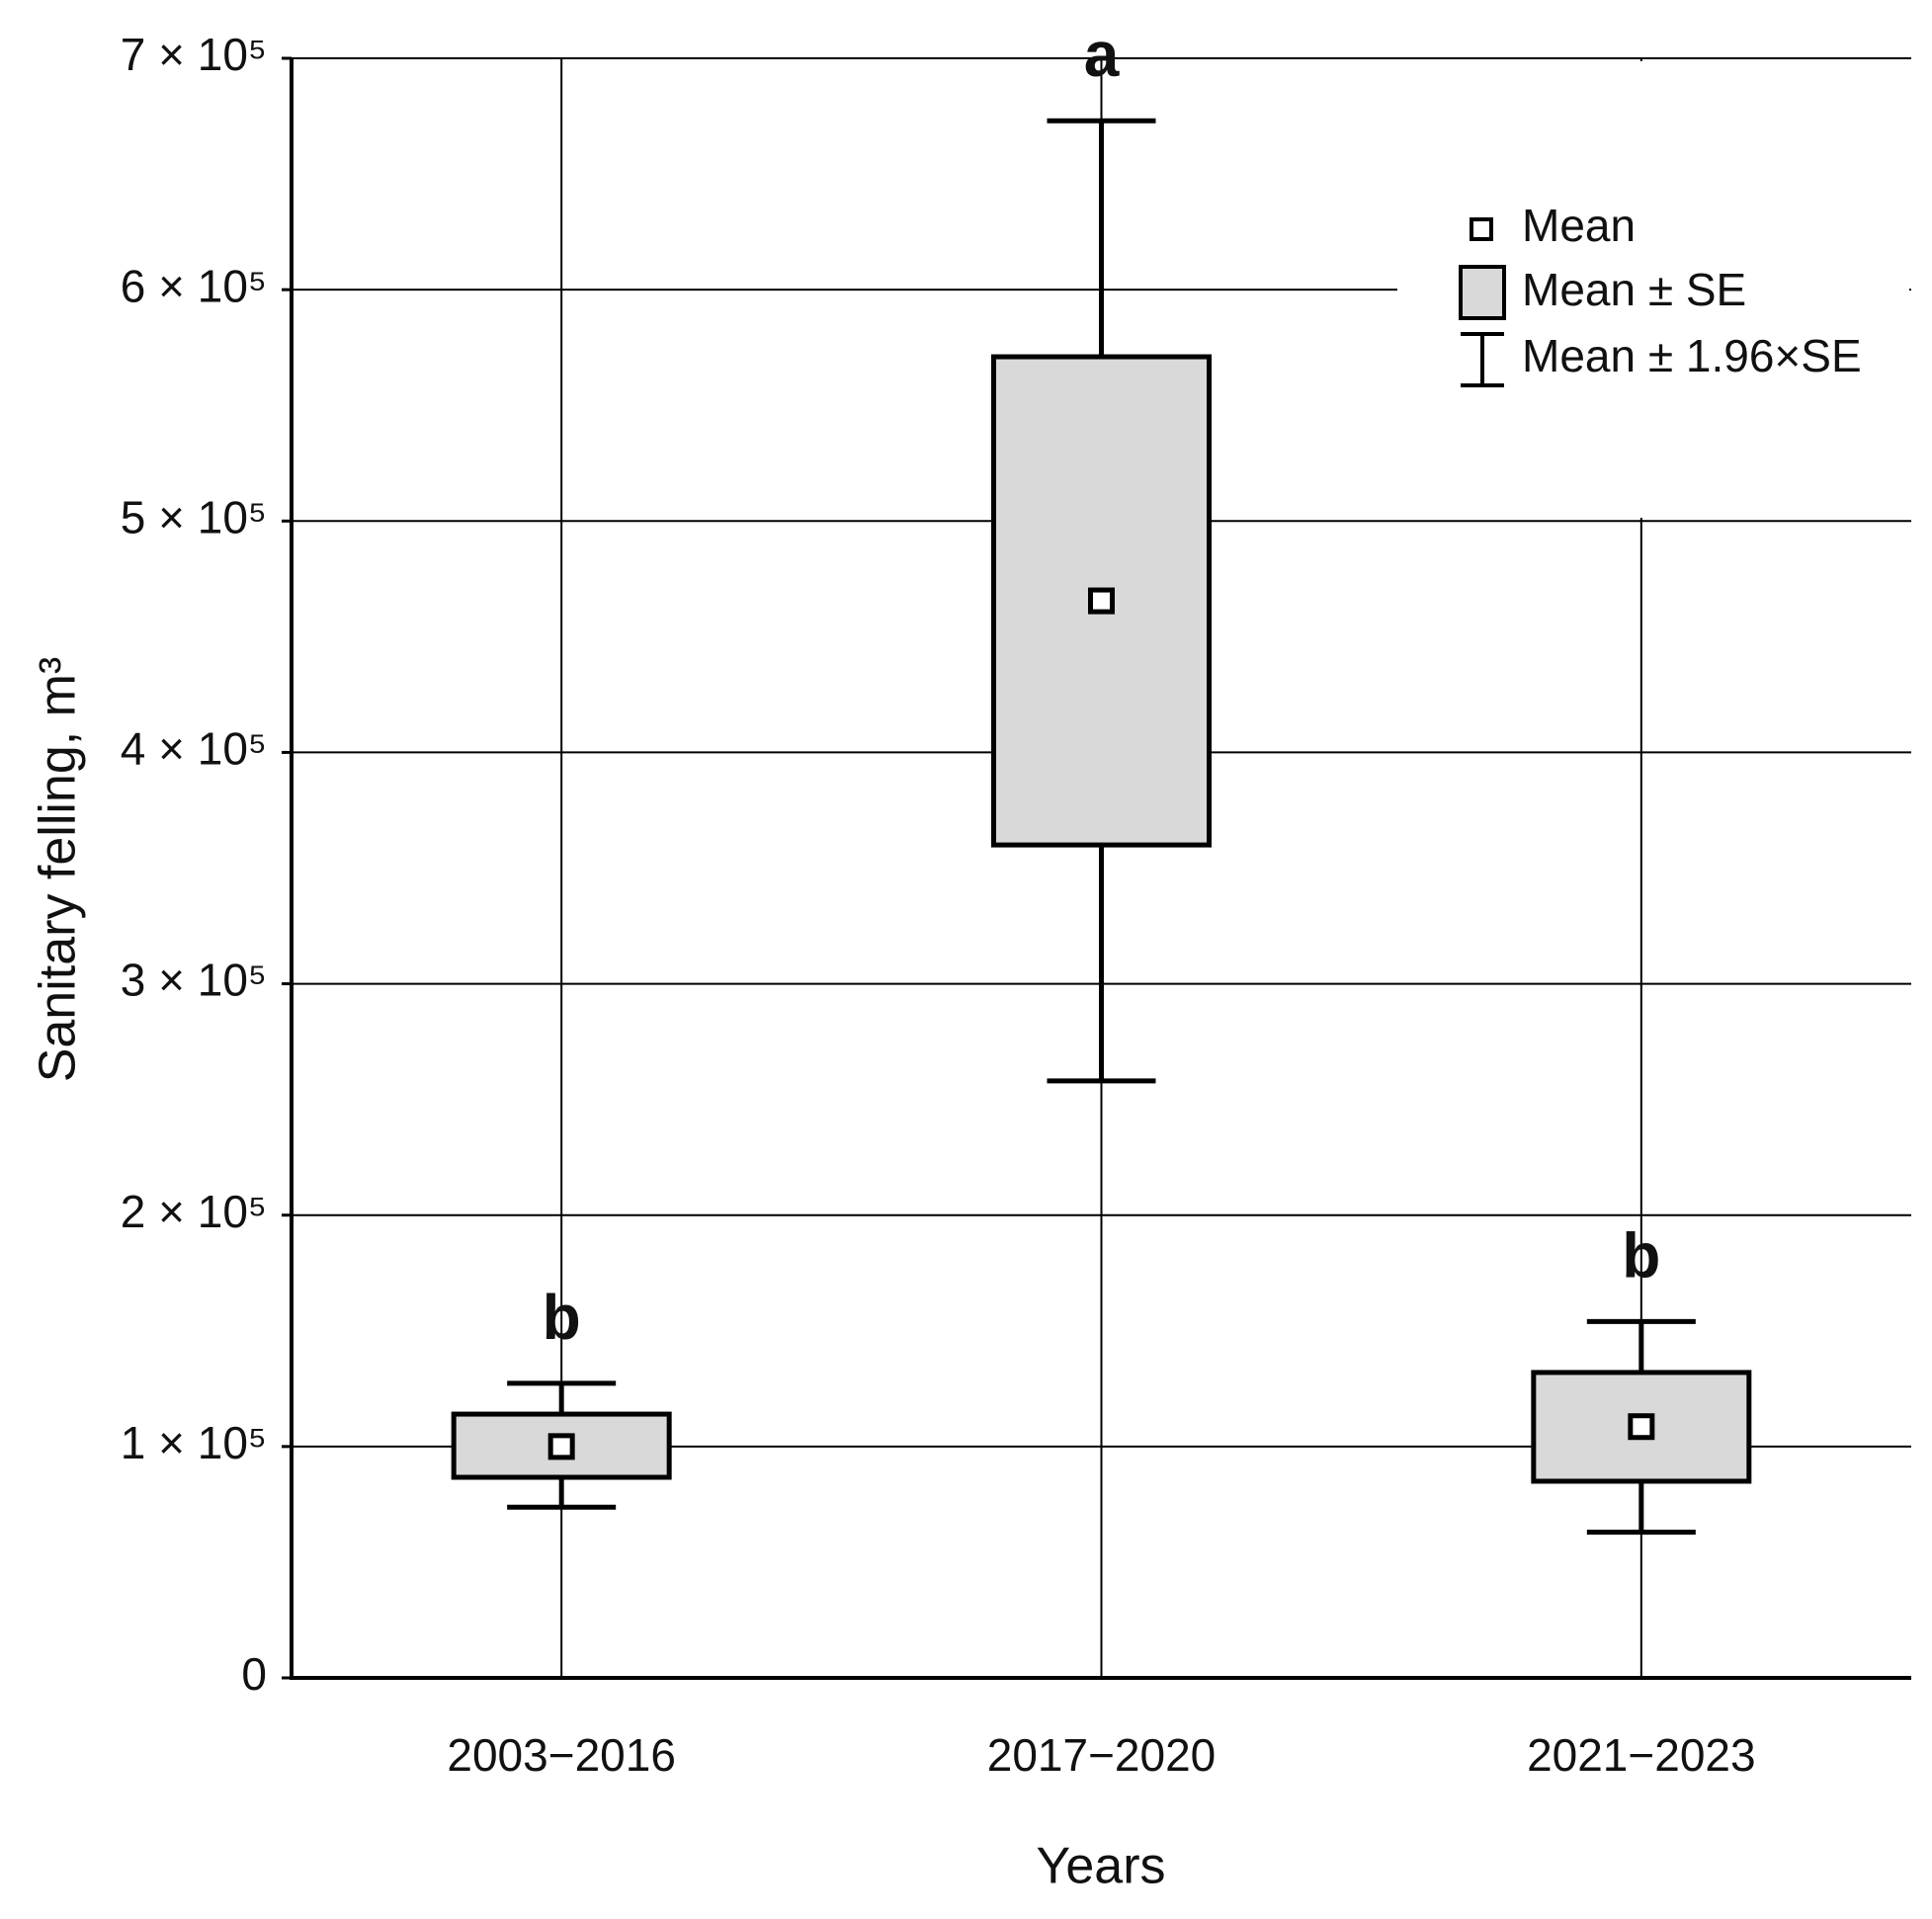 The height and width of the screenshot is (1919, 1932). What do you see at coordinates (1482, 292) in the screenshot?
I see `legend-se-icon` at bounding box center [1482, 292].